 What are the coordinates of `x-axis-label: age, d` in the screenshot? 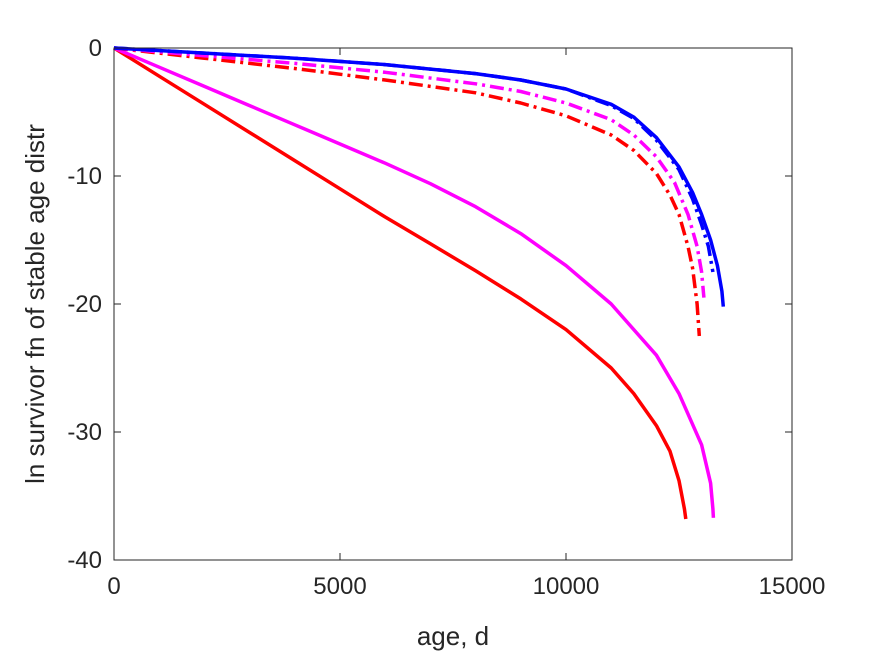 It's located at (453, 636).